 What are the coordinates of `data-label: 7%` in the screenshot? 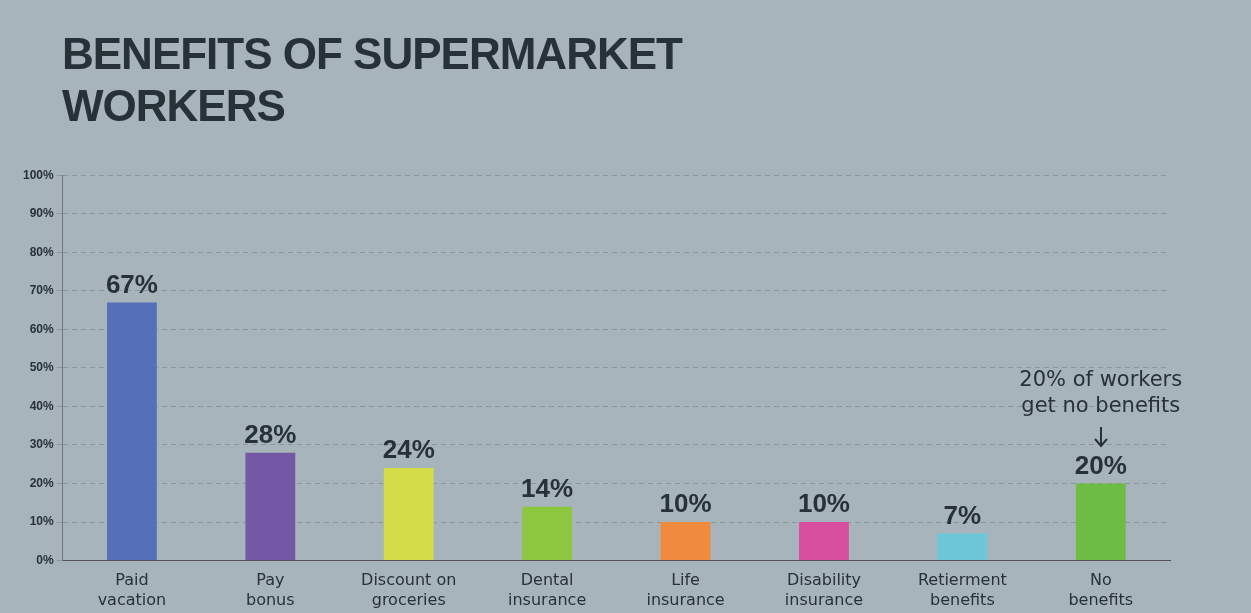 It's located at (962, 514).